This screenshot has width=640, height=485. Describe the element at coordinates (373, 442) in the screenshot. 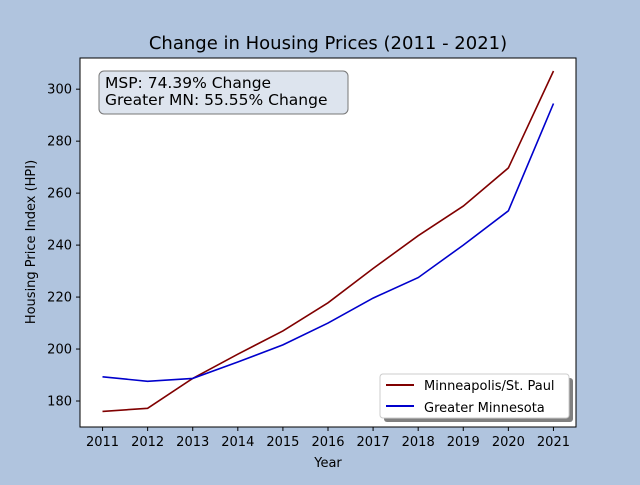

I see `x-tick-label: 2017` at that location.